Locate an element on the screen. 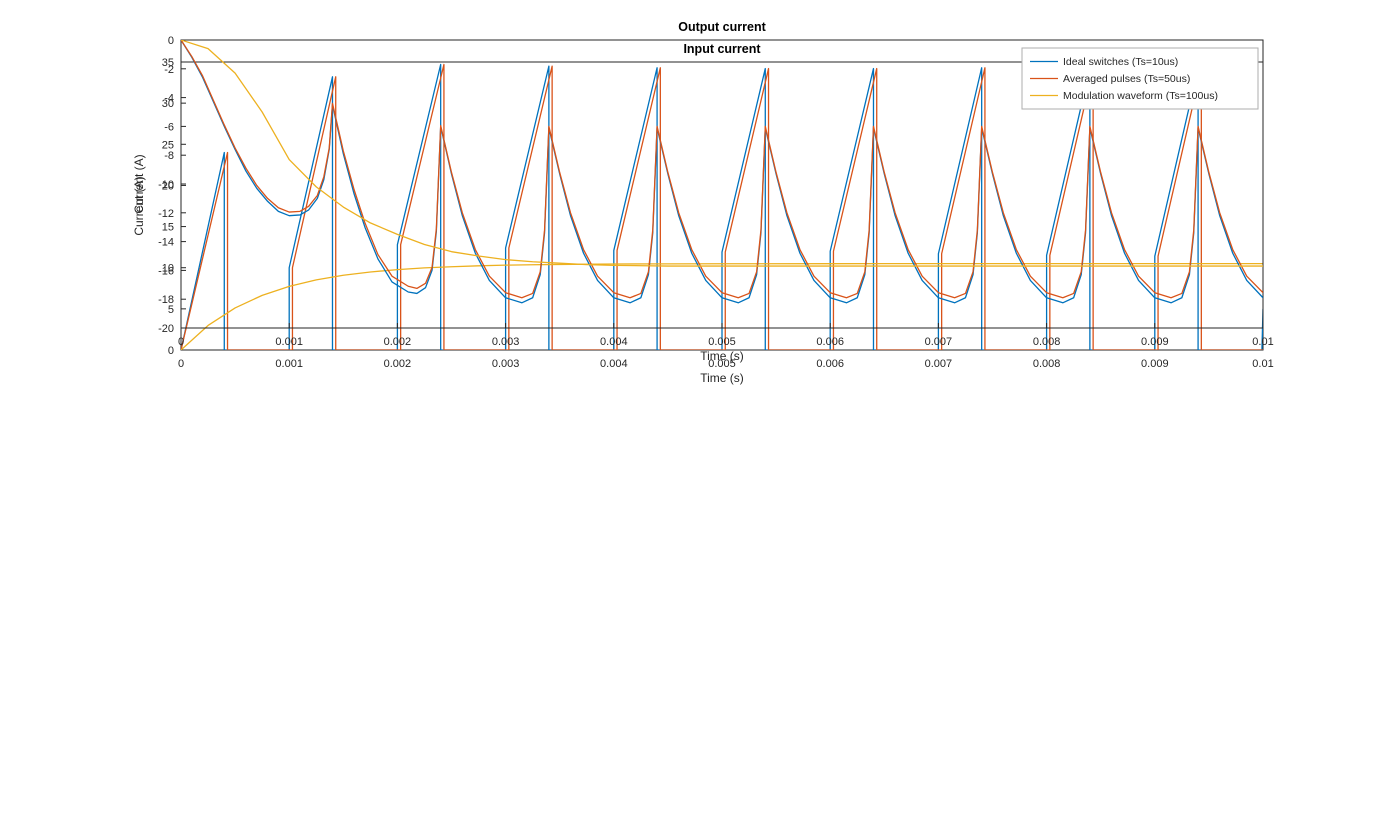  y-tick-label: -18 is located at coordinates (166, 300).